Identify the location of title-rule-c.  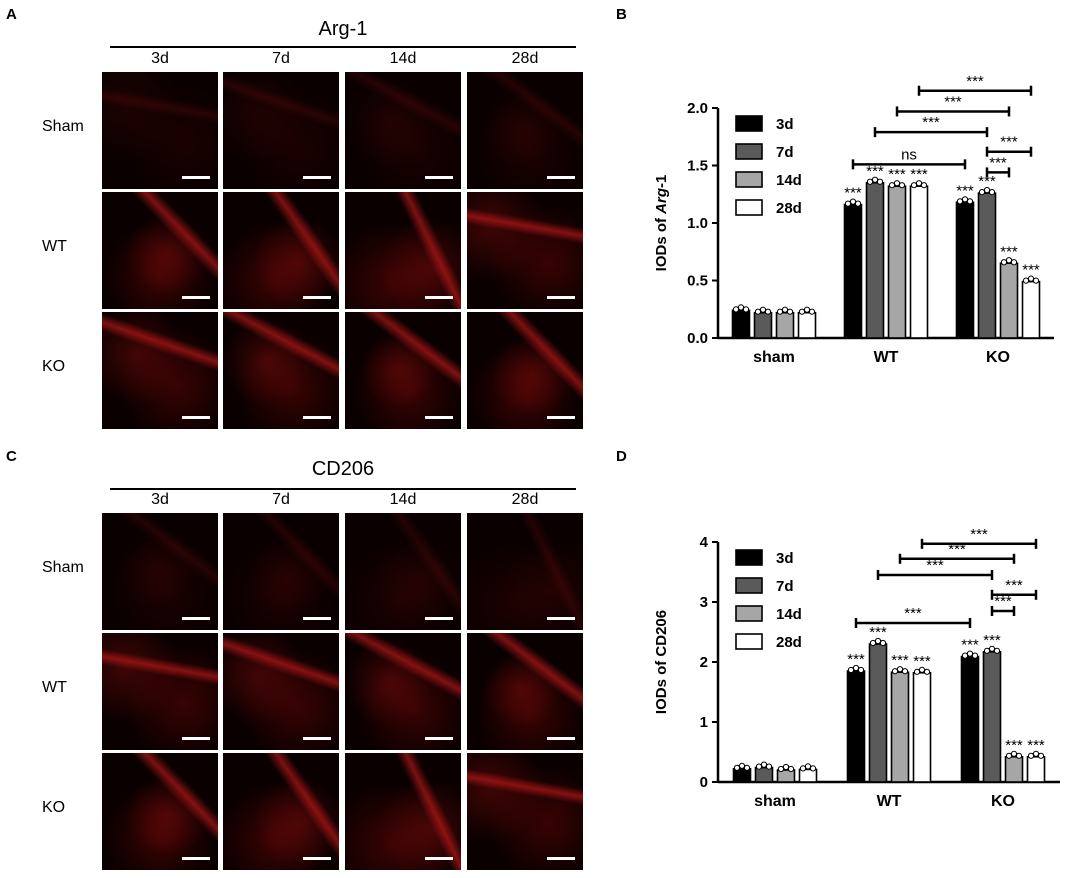
(343, 489).